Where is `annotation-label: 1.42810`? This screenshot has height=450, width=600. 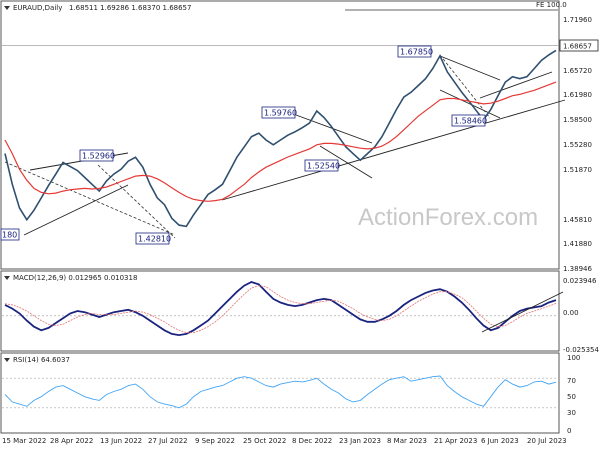 annotation-label: 1.42810 is located at coordinates (154, 239).